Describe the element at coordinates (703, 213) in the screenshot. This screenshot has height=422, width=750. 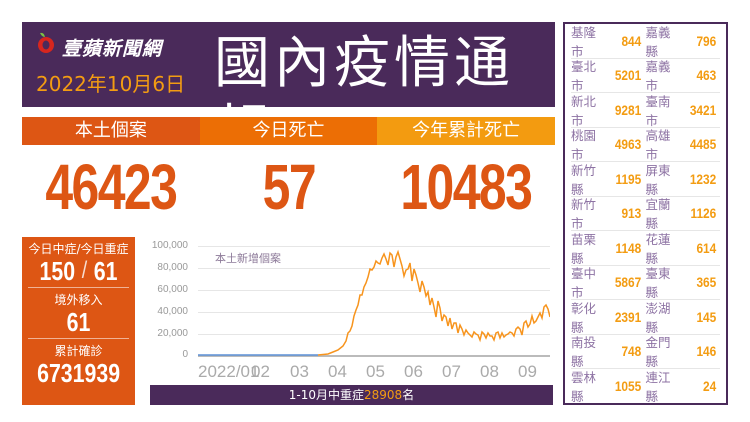
I see `city-value: 1126` at that location.